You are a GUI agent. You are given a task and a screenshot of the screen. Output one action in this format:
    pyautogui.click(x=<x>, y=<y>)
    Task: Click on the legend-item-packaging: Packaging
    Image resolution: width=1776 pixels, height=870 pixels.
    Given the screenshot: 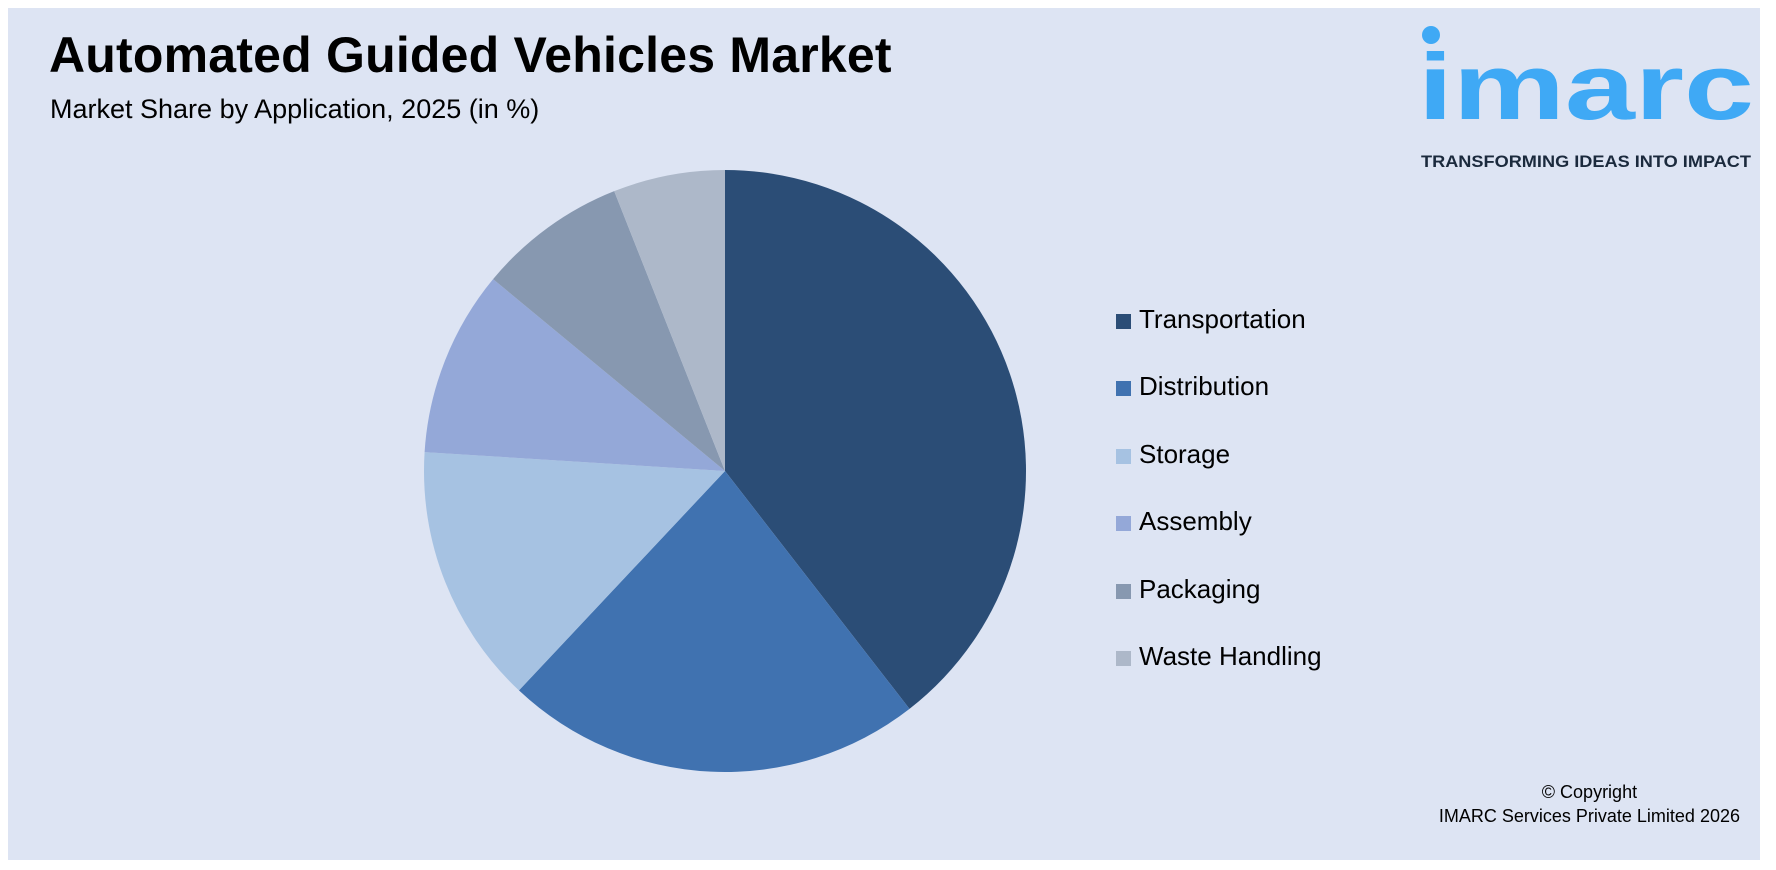 What is the action you would take?
    pyautogui.click(x=1219, y=599)
    